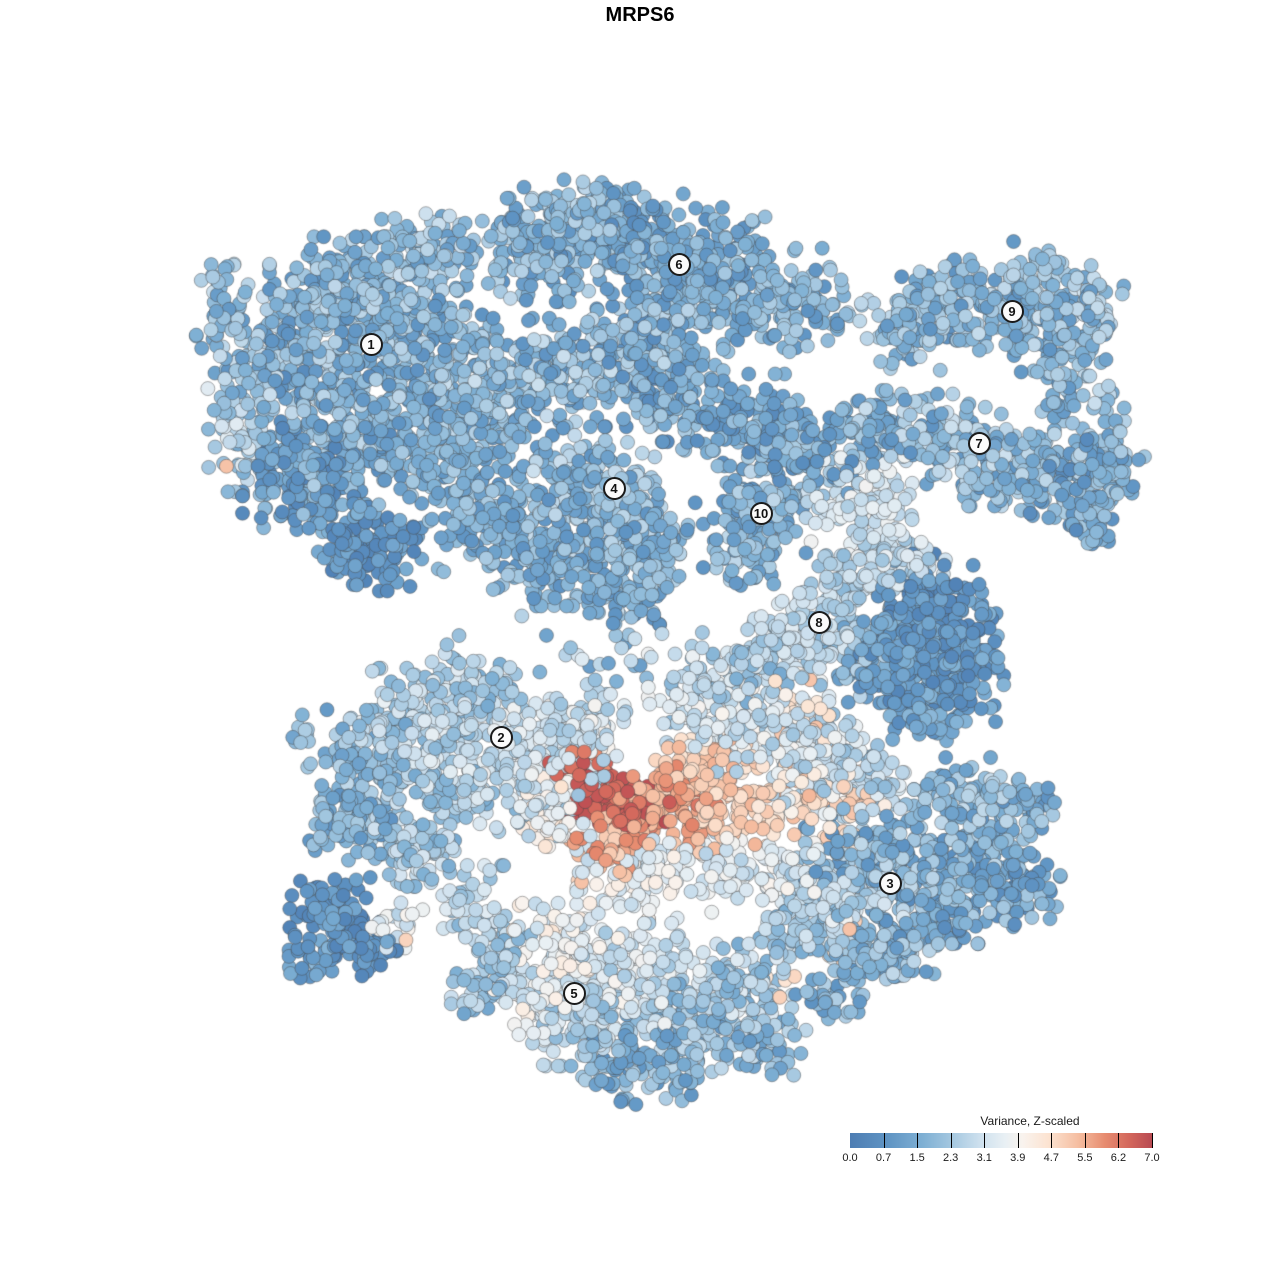 Image resolution: width=1280 pixels, height=1280 pixels. Describe the element at coordinates (679, 264) in the screenshot. I see `cluster-label-6: 6` at that location.